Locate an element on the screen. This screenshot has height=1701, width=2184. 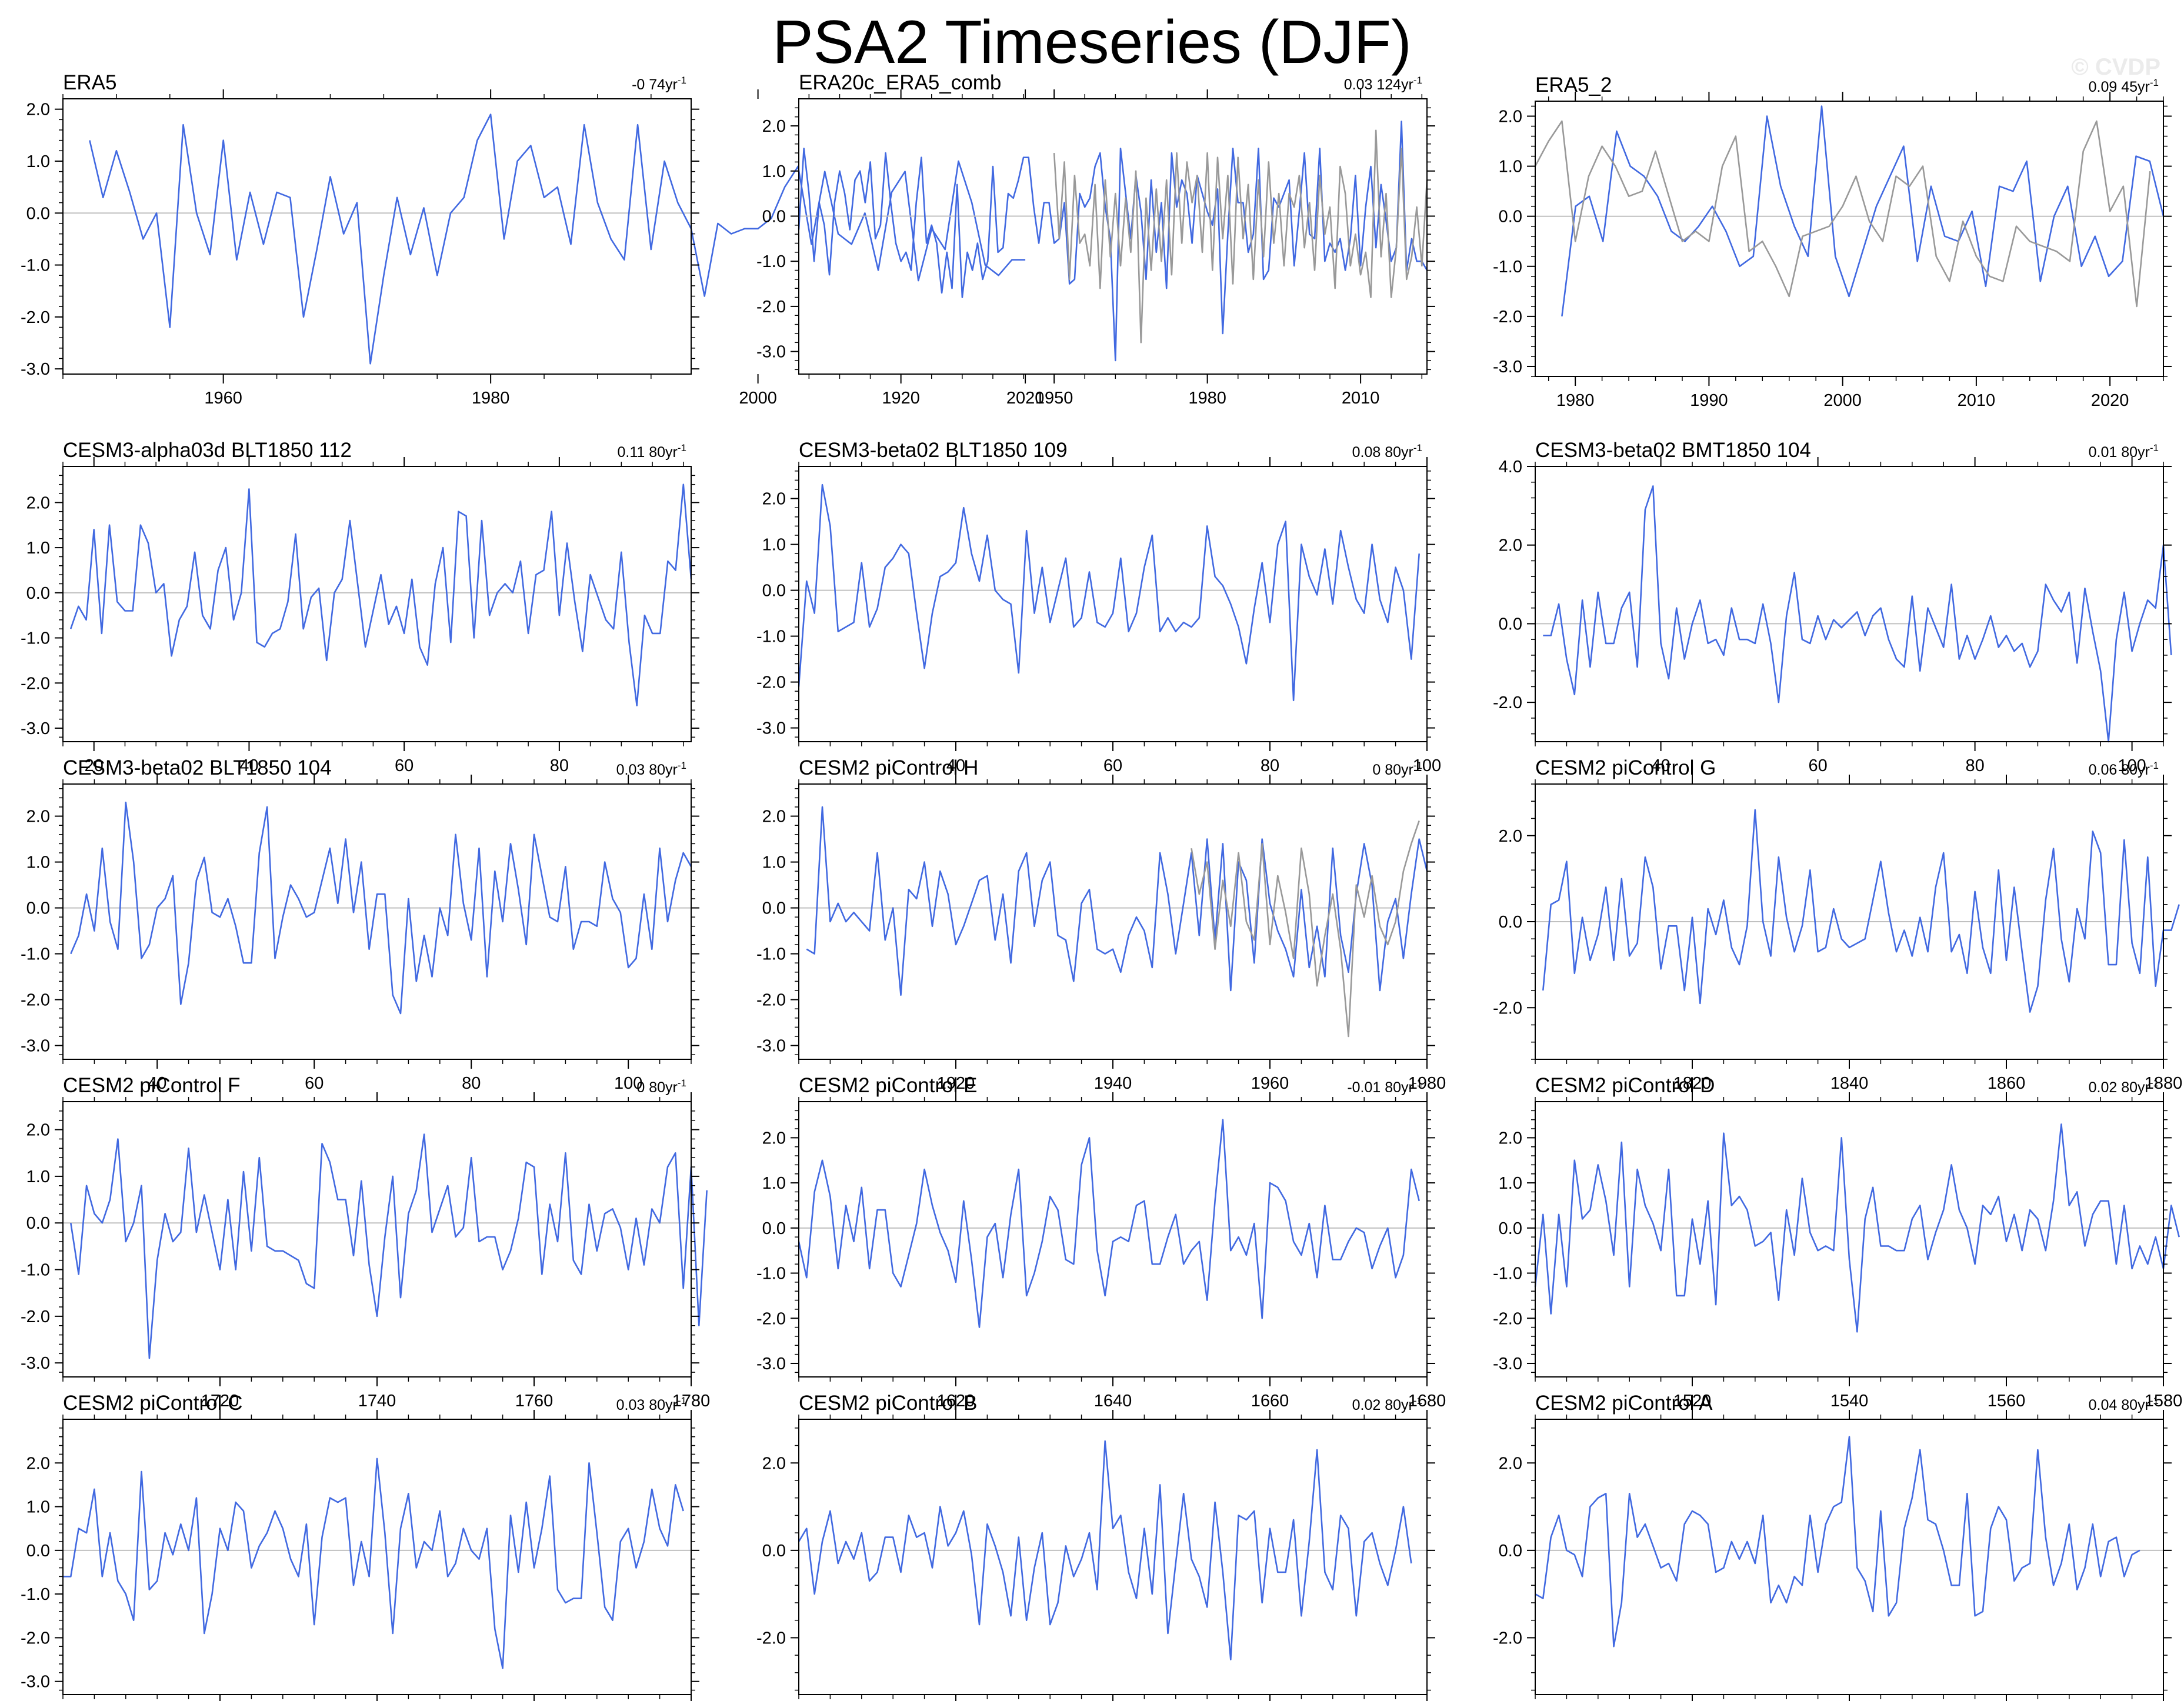
x-tick-label: 1960 is located at coordinates (1270, 1083).